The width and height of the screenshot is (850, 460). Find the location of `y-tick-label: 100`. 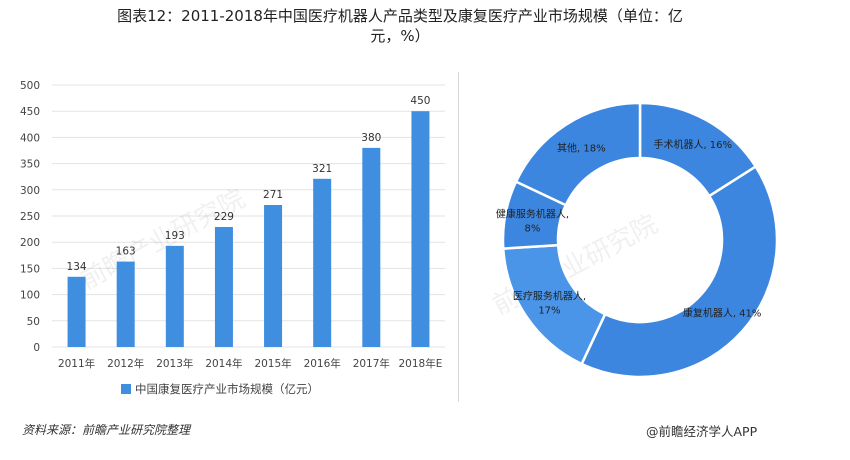

y-tick-label: 100 is located at coordinates (30, 296).